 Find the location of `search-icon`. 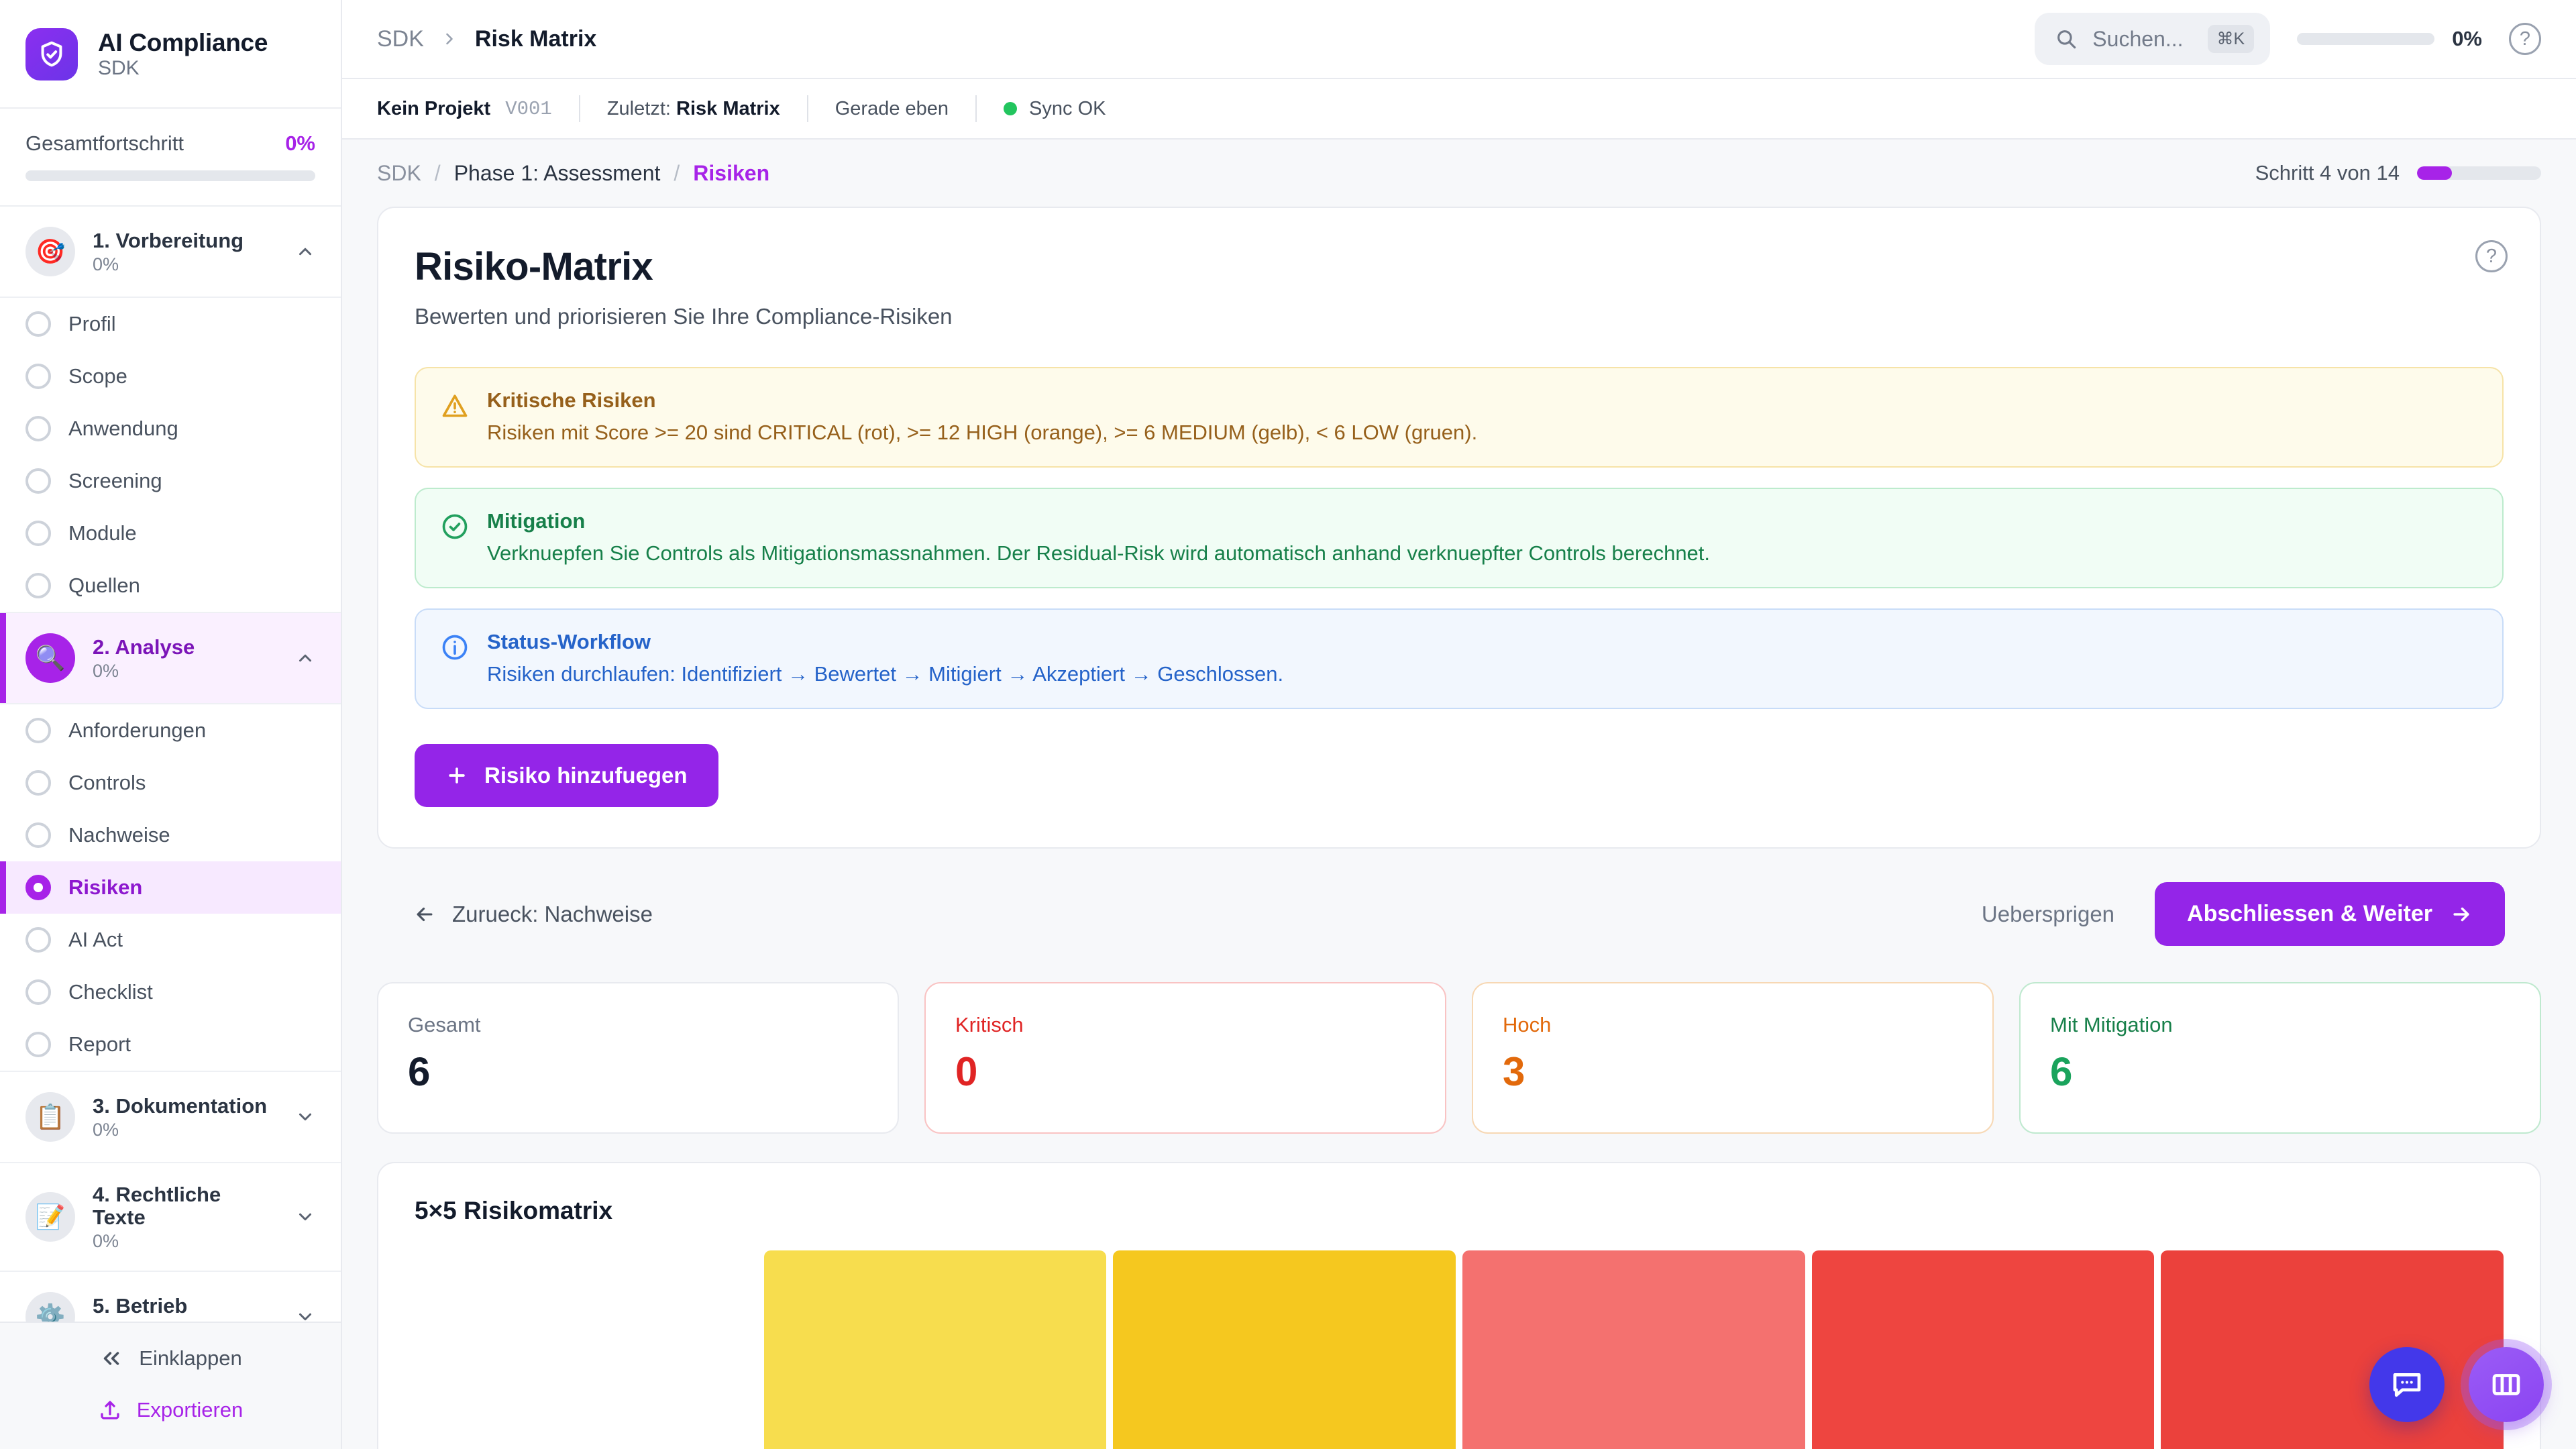

search-icon is located at coordinates (2066, 39).